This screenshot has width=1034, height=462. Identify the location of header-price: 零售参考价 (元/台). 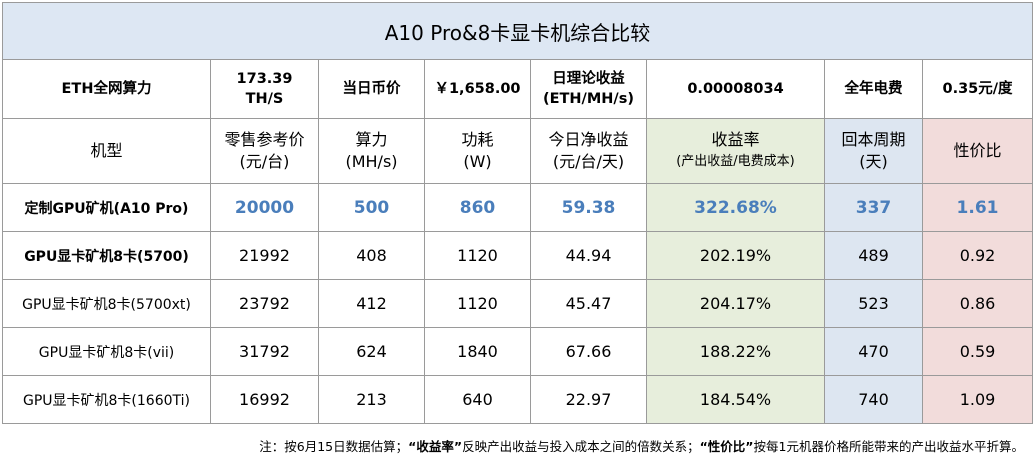
(264, 151).